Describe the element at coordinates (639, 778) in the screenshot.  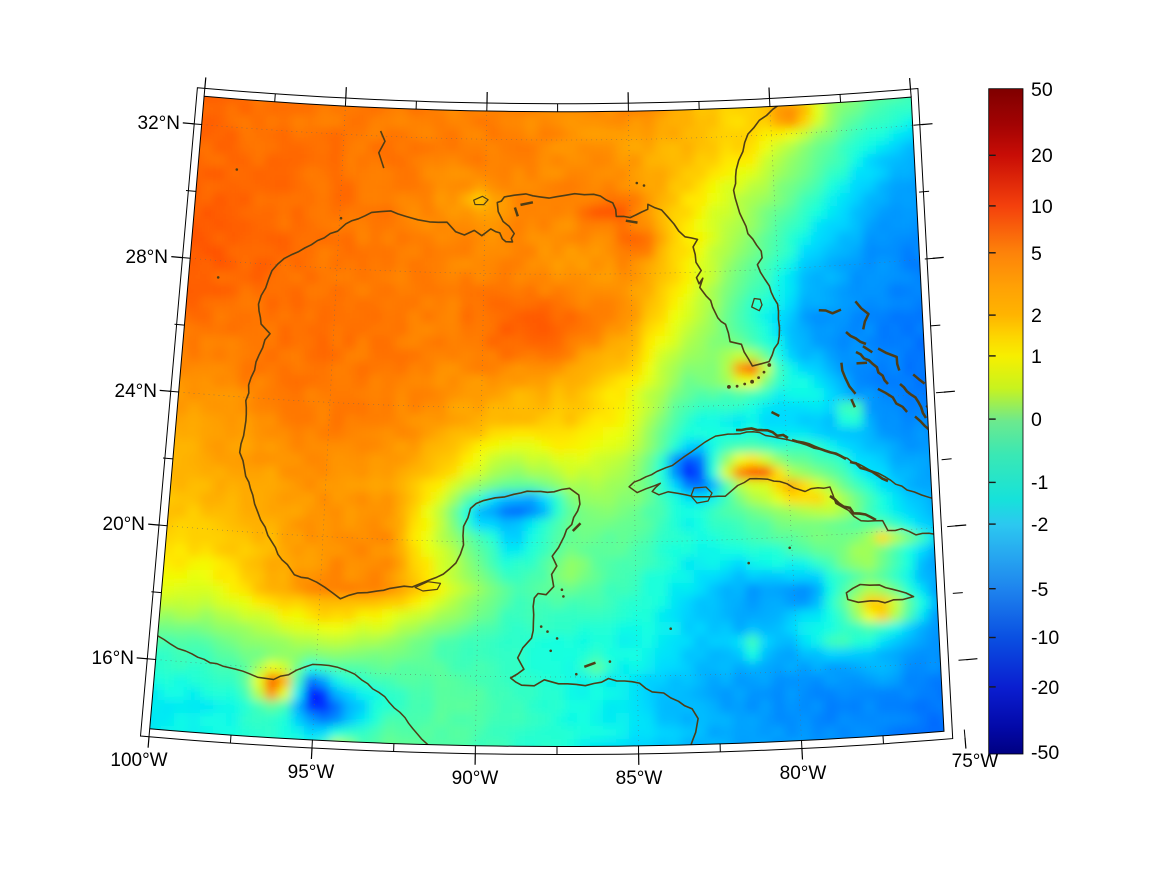
I see `svg-text: 85°W` at that location.